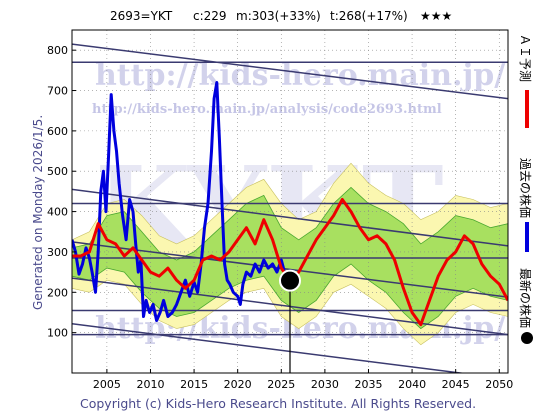 The width and height of the screenshot is (560, 420). Describe the element at coordinates (57, 171) in the screenshot. I see `y-tick-label-4: 500` at that location.